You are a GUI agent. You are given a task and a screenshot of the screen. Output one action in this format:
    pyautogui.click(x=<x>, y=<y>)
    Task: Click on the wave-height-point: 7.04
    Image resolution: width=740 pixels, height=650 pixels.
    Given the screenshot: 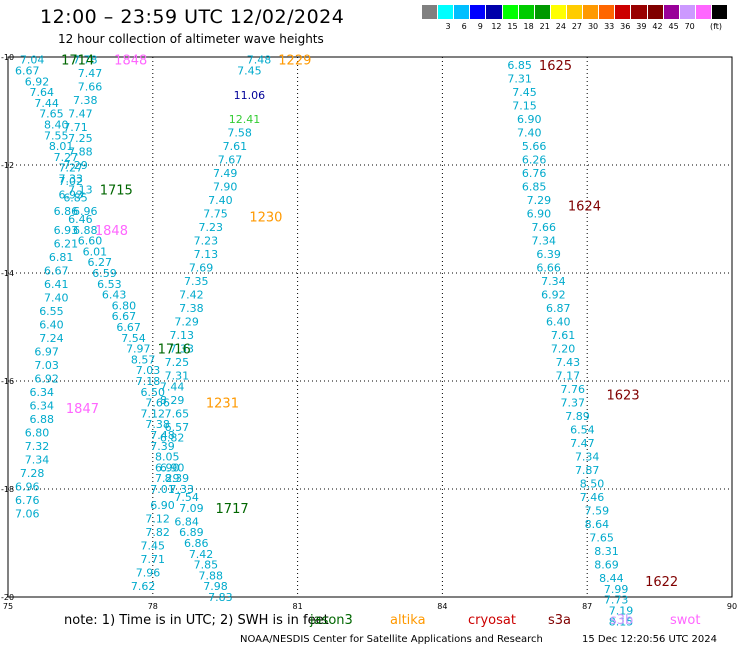 What is the action you would take?
    pyautogui.click(x=32, y=60)
    